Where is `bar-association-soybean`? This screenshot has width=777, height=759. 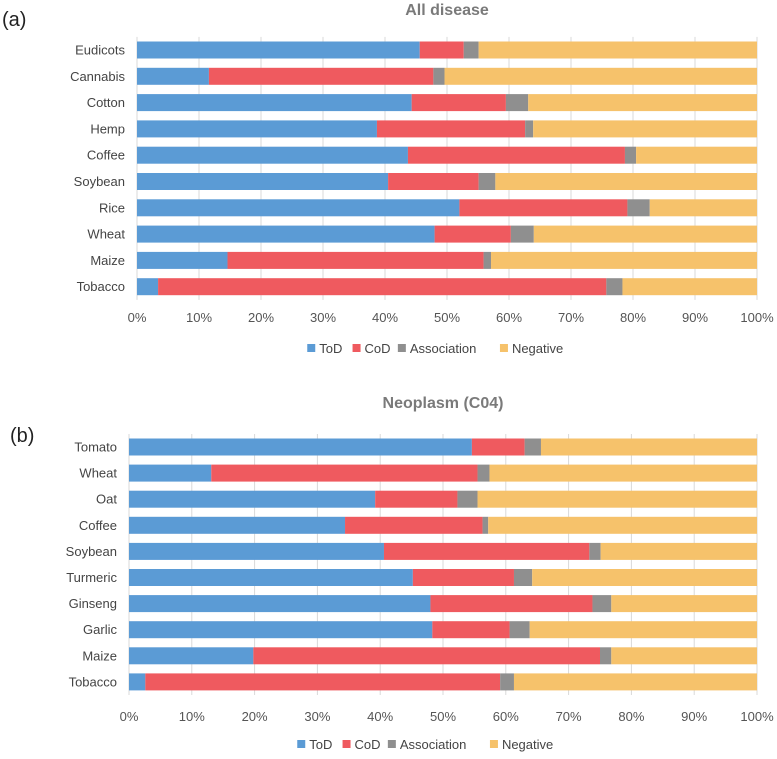 bar-association-soybean is located at coordinates (487, 181).